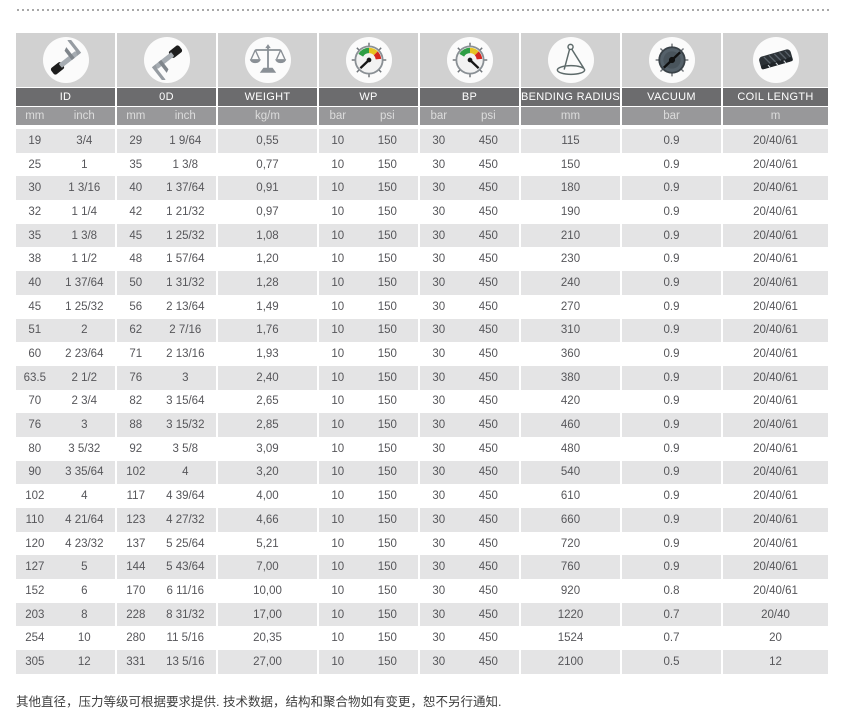 The image size is (844, 719). I want to click on cell-id: 51 2, so click(65, 330).